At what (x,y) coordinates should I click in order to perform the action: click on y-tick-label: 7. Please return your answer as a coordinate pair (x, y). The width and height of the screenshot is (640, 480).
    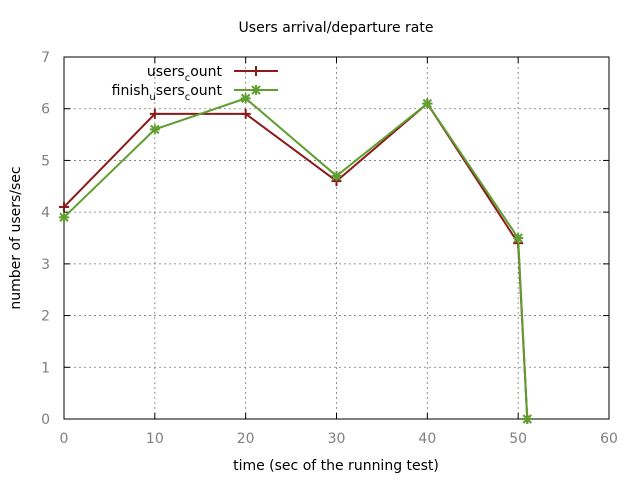
    Looking at the image, I should click on (45, 58).